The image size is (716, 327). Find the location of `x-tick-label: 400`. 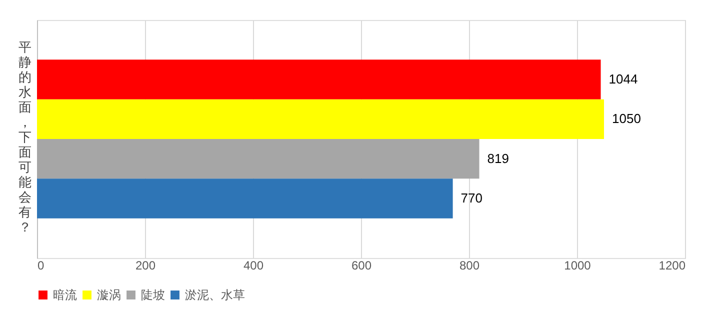

x-tick-label: 400 is located at coordinates (253, 265).